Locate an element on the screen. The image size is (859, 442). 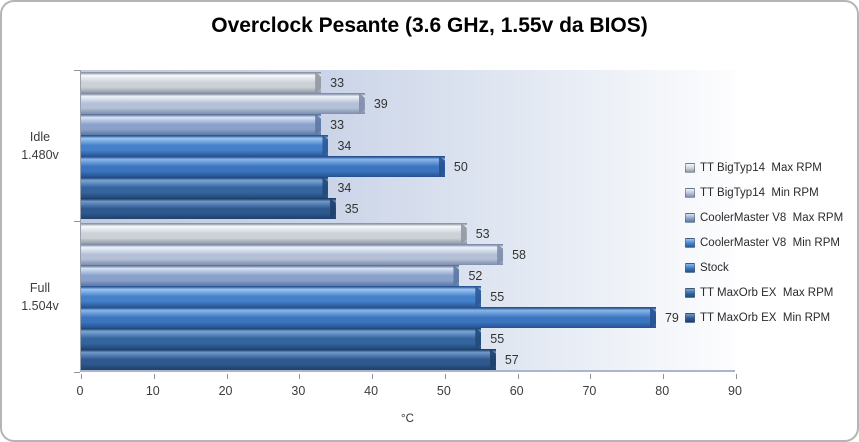
category-label-full: Full 1.504v is located at coordinates (40, 297).